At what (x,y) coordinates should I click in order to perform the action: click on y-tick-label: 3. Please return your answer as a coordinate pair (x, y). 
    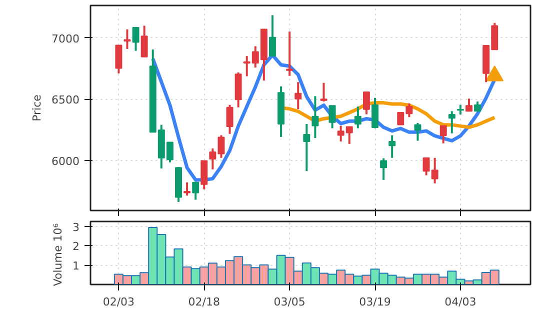
    Looking at the image, I should click on (76, 227).